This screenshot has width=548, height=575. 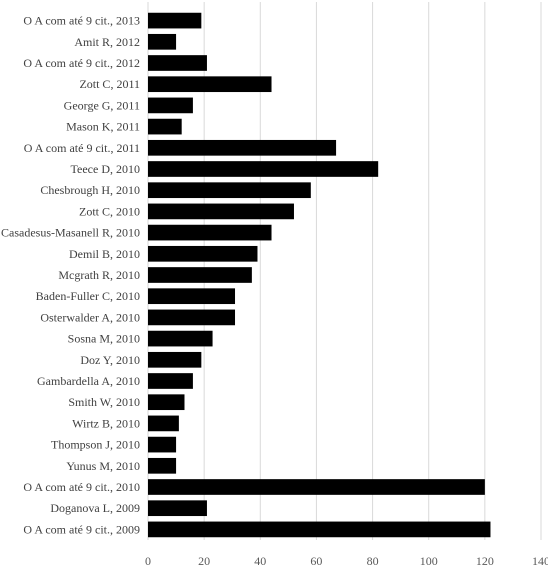 I want to click on x-tick-label: 0, so click(x=148, y=561).